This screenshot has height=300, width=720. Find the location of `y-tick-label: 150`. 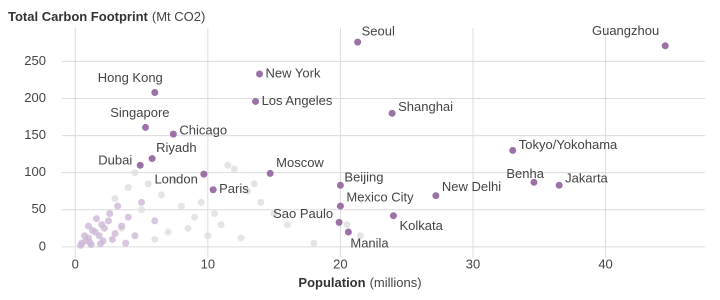

y-tick-label: 150 is located at coordinates (35, 134).